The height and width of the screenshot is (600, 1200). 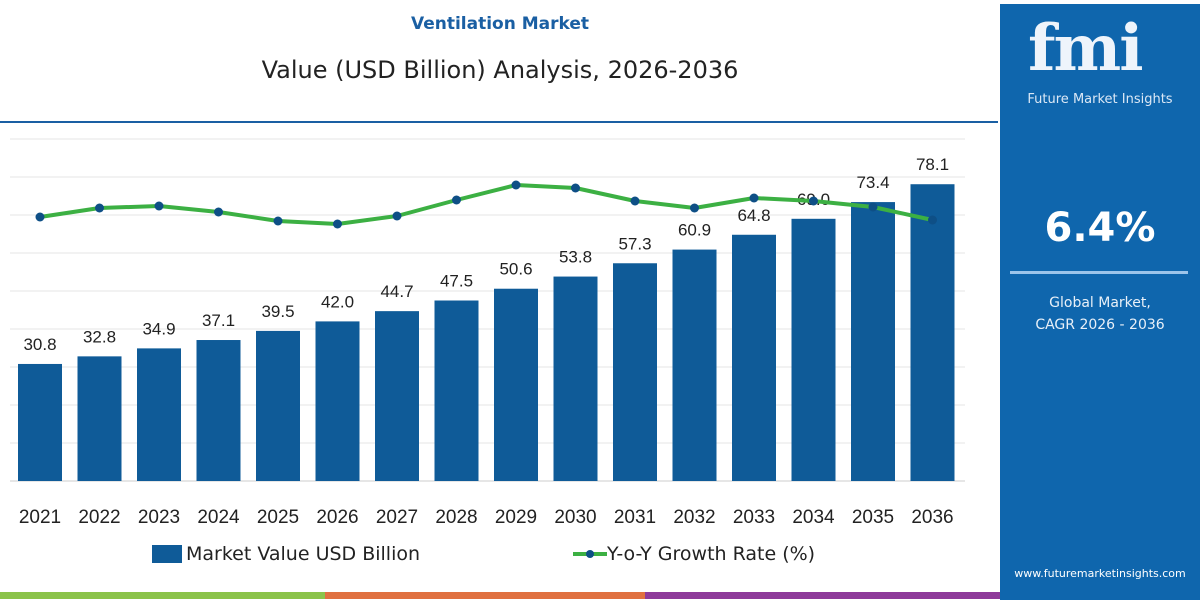 I want to click on bar-label-2025: 39.5, so click(x=277, y=311).